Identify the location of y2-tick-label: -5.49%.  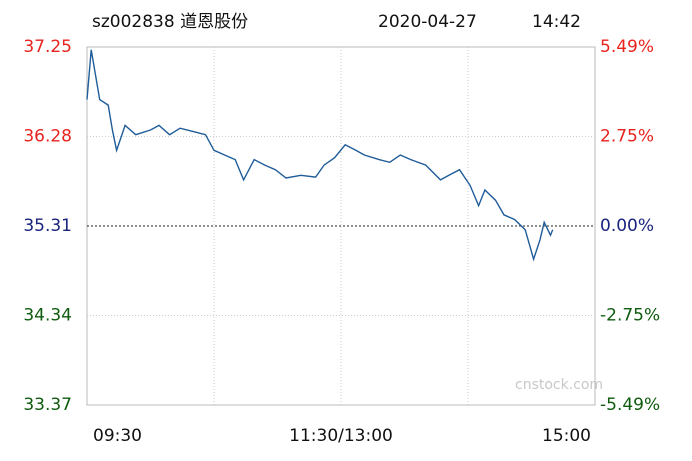
(630, 405).